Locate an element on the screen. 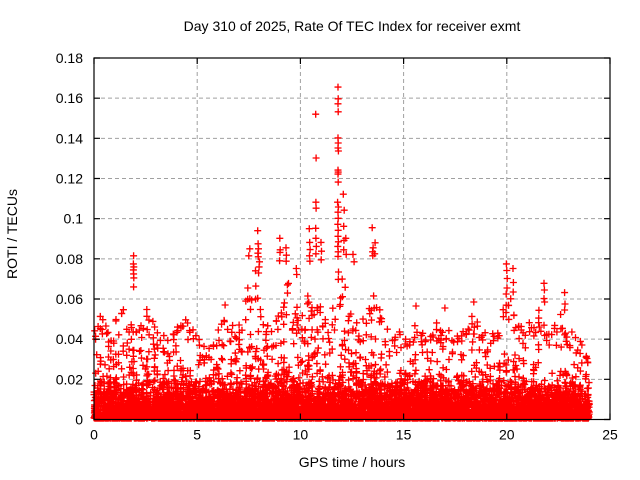 This screenshot has width=640, height=480. x-tick-label: 10 is located at coordinates (301, 435).